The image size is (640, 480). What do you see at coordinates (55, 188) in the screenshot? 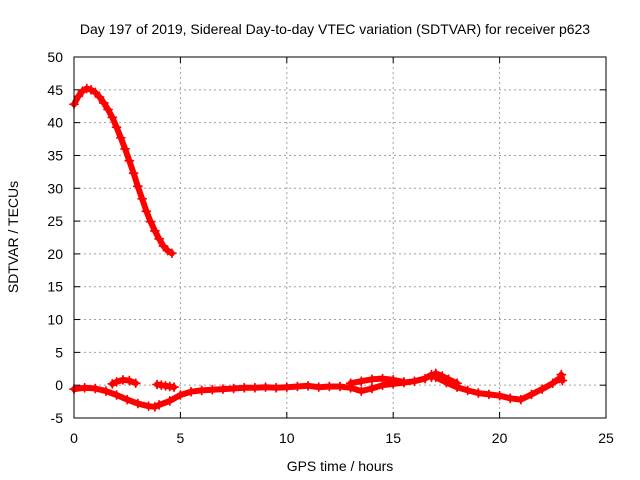
I see `y-tick-label: 30` at bounding box center [55, 188].